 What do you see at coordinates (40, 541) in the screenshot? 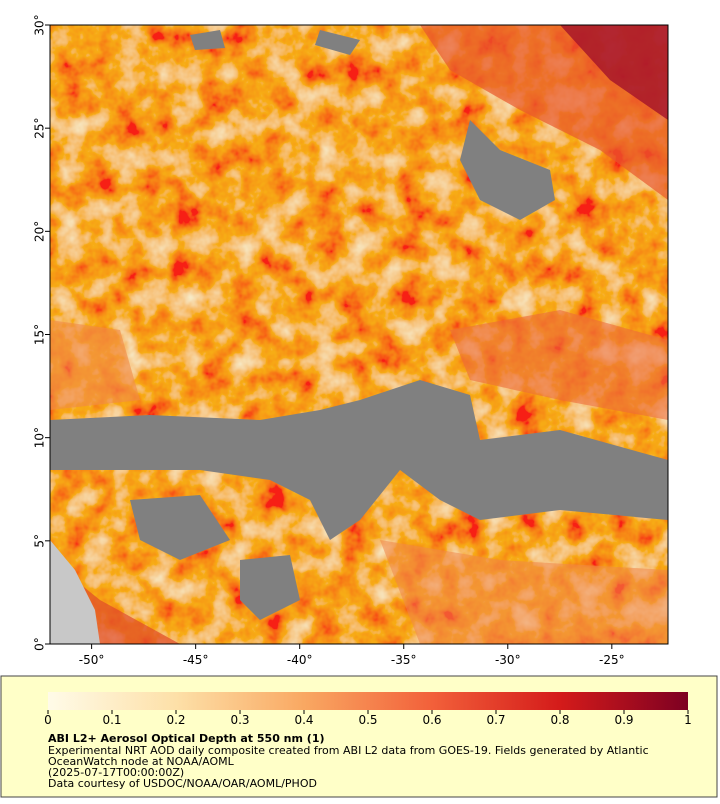
I see `y-tick-label: 5°` at bounding box center [40, 541].